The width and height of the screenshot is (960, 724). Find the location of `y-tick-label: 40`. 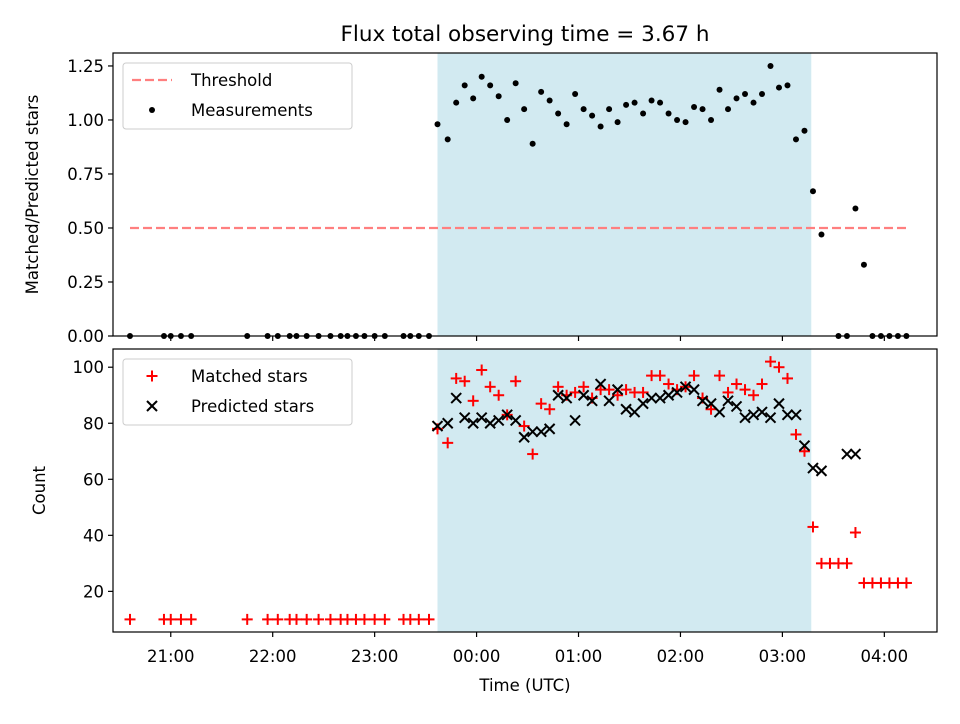

y-tick-label: 40 is located at coordinates (93, 535).